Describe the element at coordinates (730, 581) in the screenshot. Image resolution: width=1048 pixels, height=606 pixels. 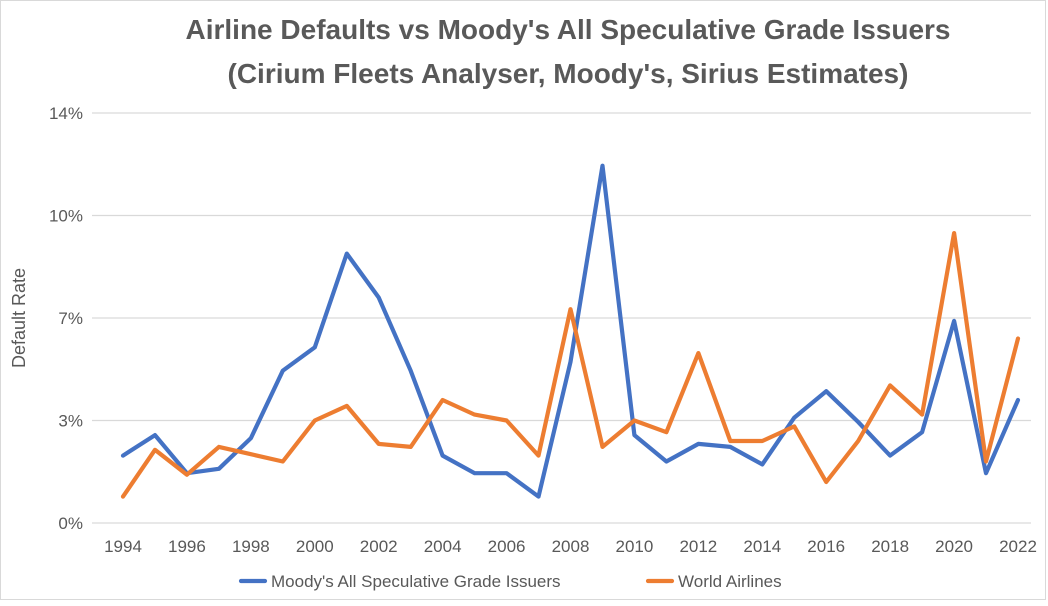
I see `legend-label: World Airlines` at that location.